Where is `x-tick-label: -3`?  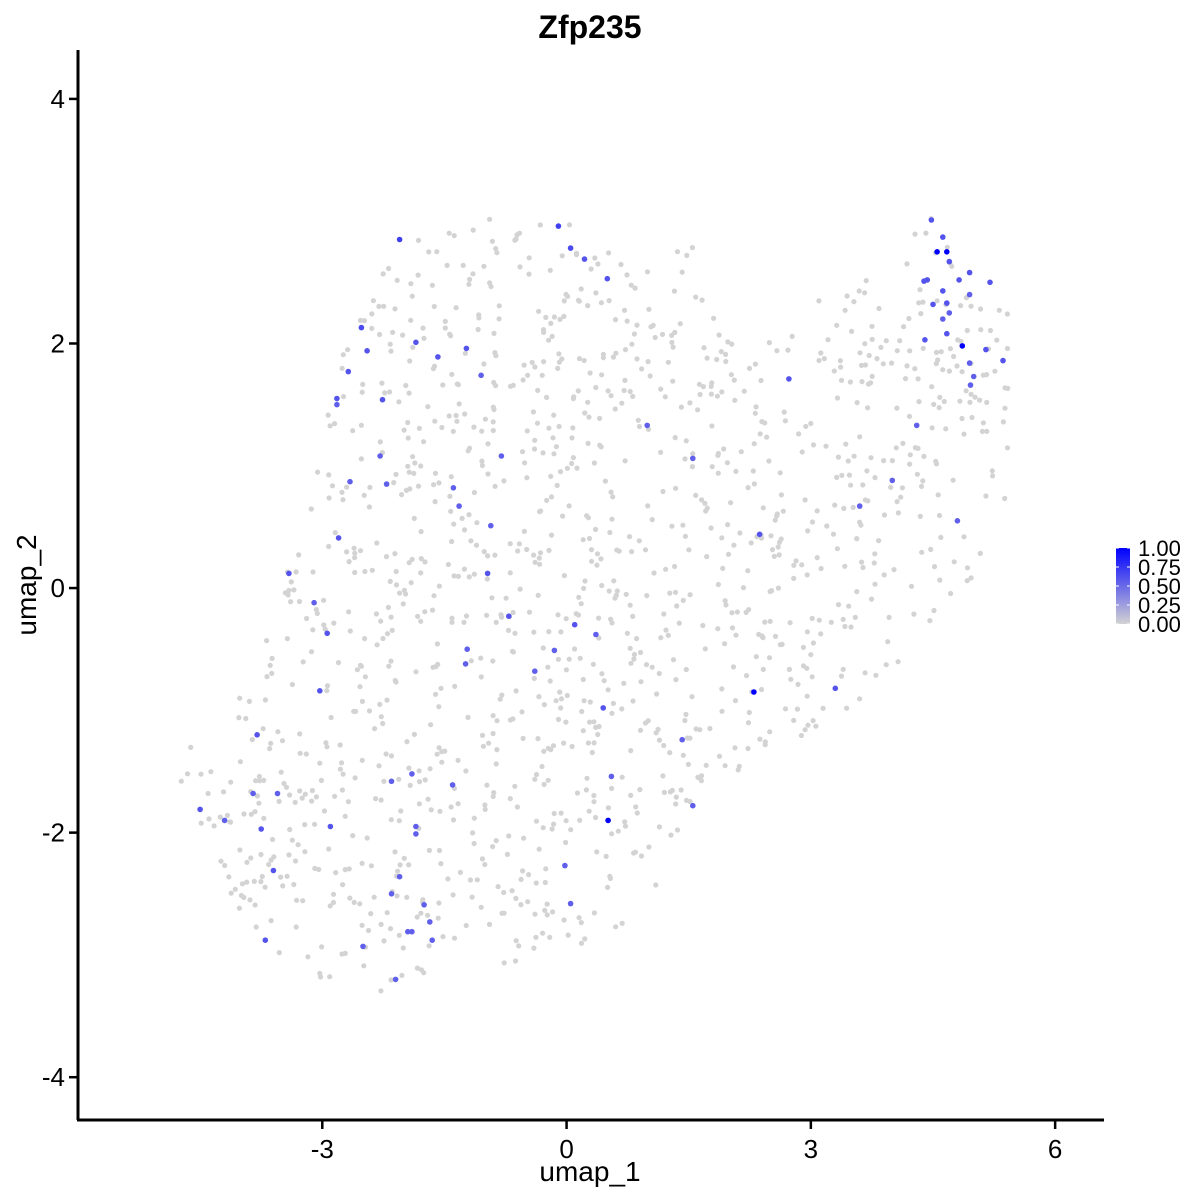 x-tick-label: -3 is located at coordinates (322, 1149).